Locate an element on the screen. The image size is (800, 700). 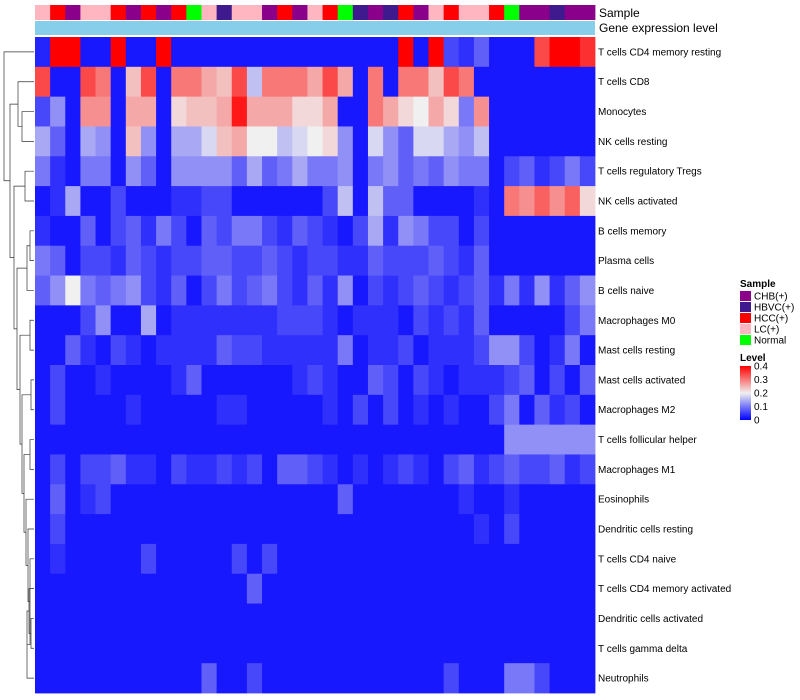
row-label: B cells memory is located at coordinates (632, 231).